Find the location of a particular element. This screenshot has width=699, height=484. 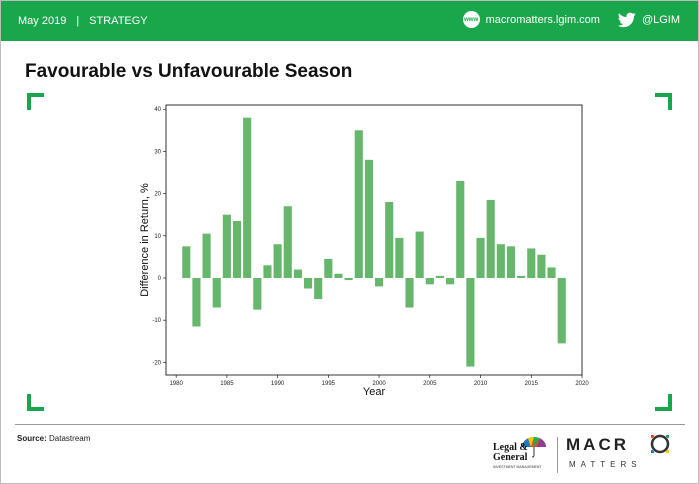

website-link: macromatters.lgim.com is located at coordinates (542, 19).